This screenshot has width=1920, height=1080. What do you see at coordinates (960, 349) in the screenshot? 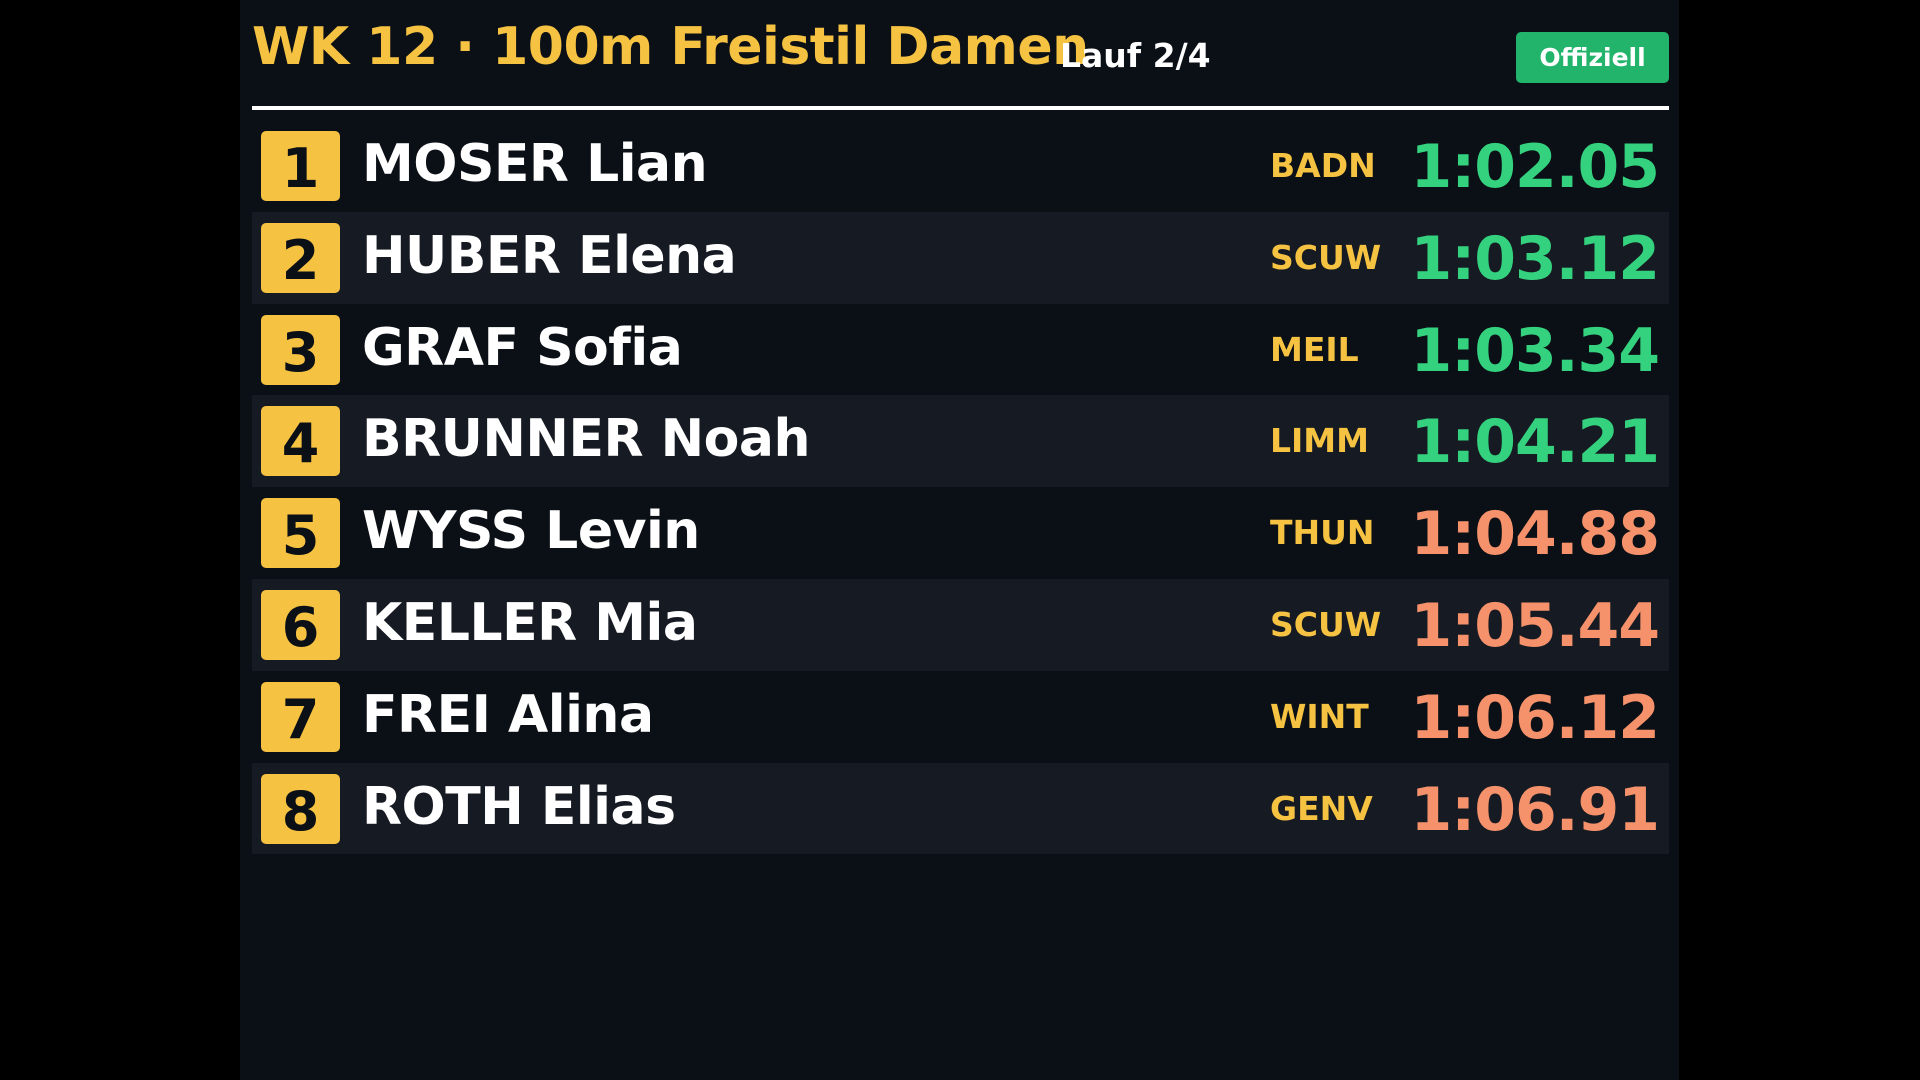
I see `result-row: 3 GRAF Sofia MEIL 1:03.34` at bounding box center [960, 349].